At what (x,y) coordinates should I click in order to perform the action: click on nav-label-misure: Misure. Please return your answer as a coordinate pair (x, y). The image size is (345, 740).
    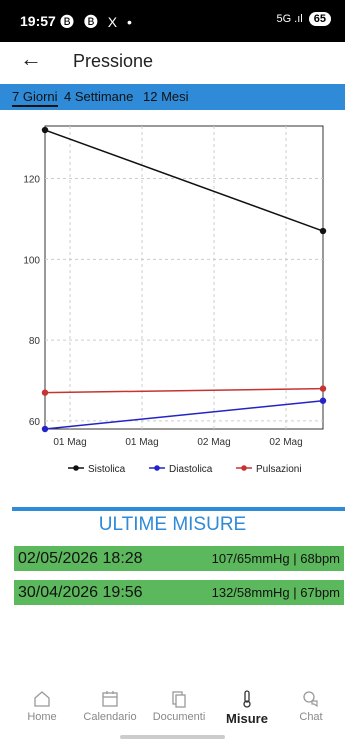
    Looking at the image, I should click on (247, 718).